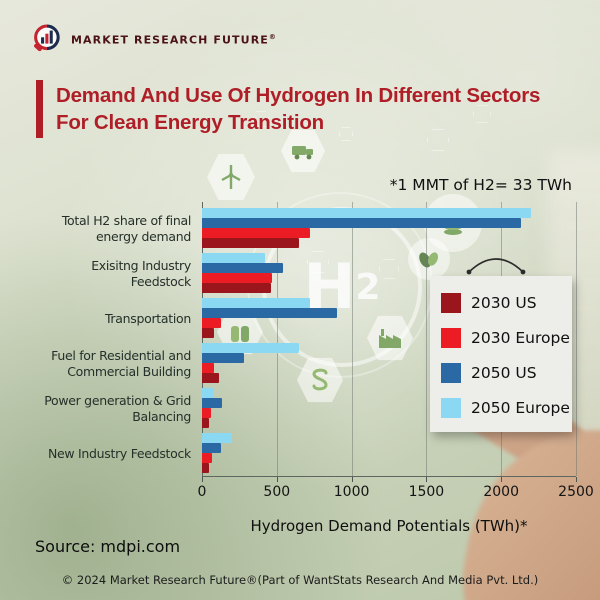  I want to click on legend-item: 2050 US, so click(504, 372).